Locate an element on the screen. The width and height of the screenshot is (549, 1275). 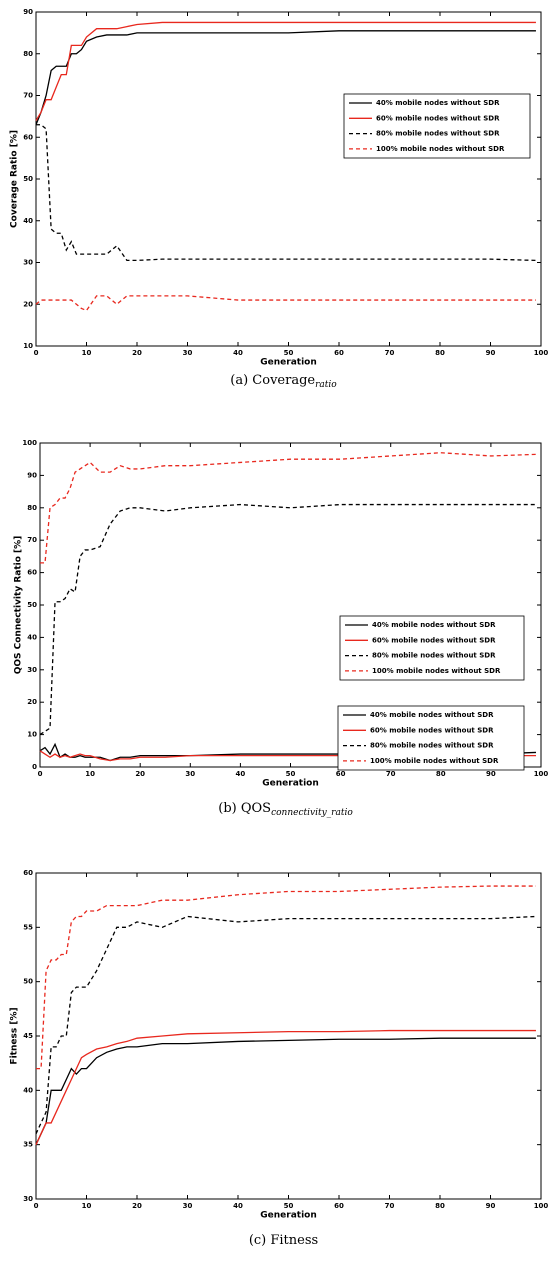
y-axis-label: QOS Connectivity Ratio [%] is located at coordinates (19, 605).